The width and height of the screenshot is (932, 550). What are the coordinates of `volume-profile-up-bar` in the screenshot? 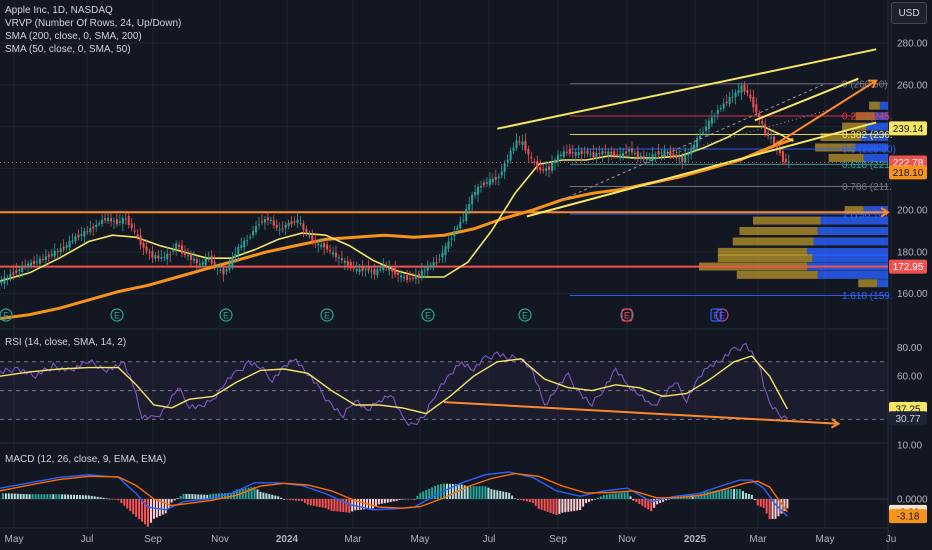 It's located at (874, 137).